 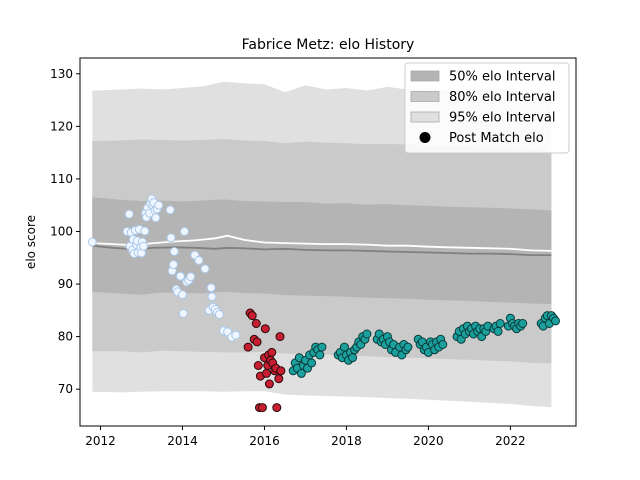 I want to click on x-axis-ticks: 2012 2014 2016 2018 2020 2022, so click(x=305, y=437).